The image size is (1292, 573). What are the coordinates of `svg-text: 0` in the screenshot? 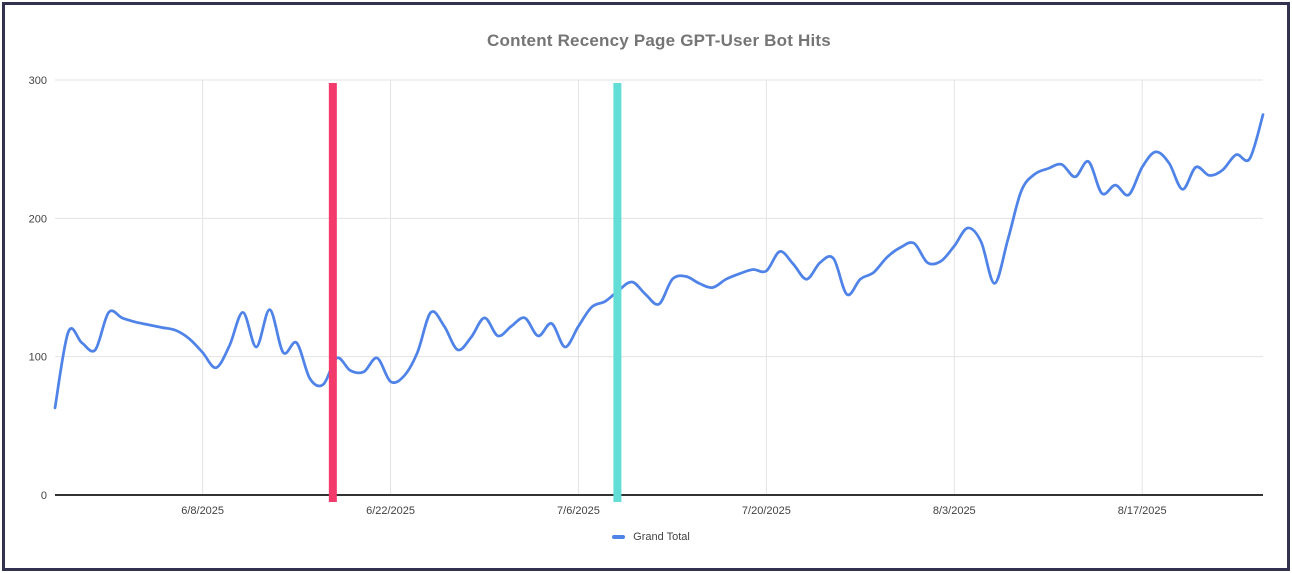 It's located at (44, 496).